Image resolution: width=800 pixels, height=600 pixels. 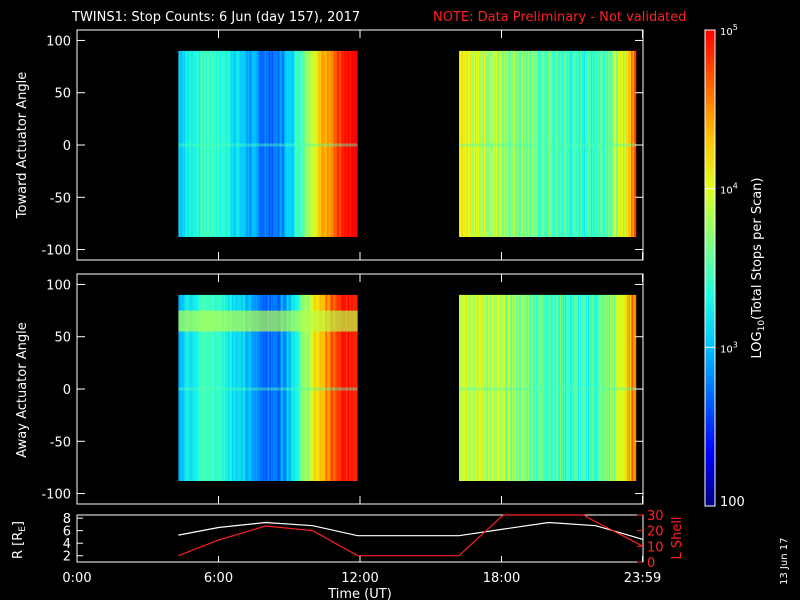 I want to click on y-tick-label: -100, so click(x=56, y=495).